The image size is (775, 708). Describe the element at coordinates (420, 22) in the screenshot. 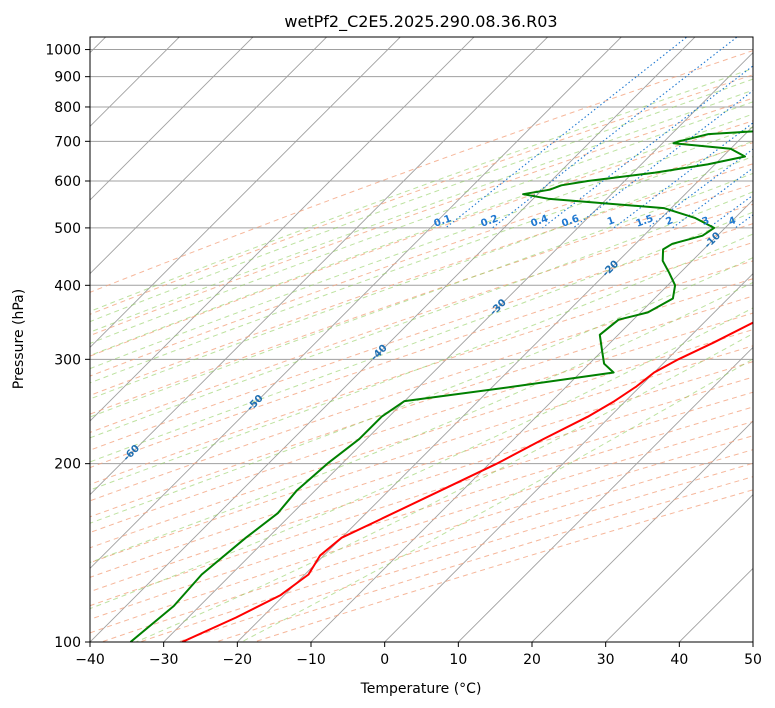

I see `chart-title: wetPf2_C2E5.2025.290.08.36.R03` at that location.